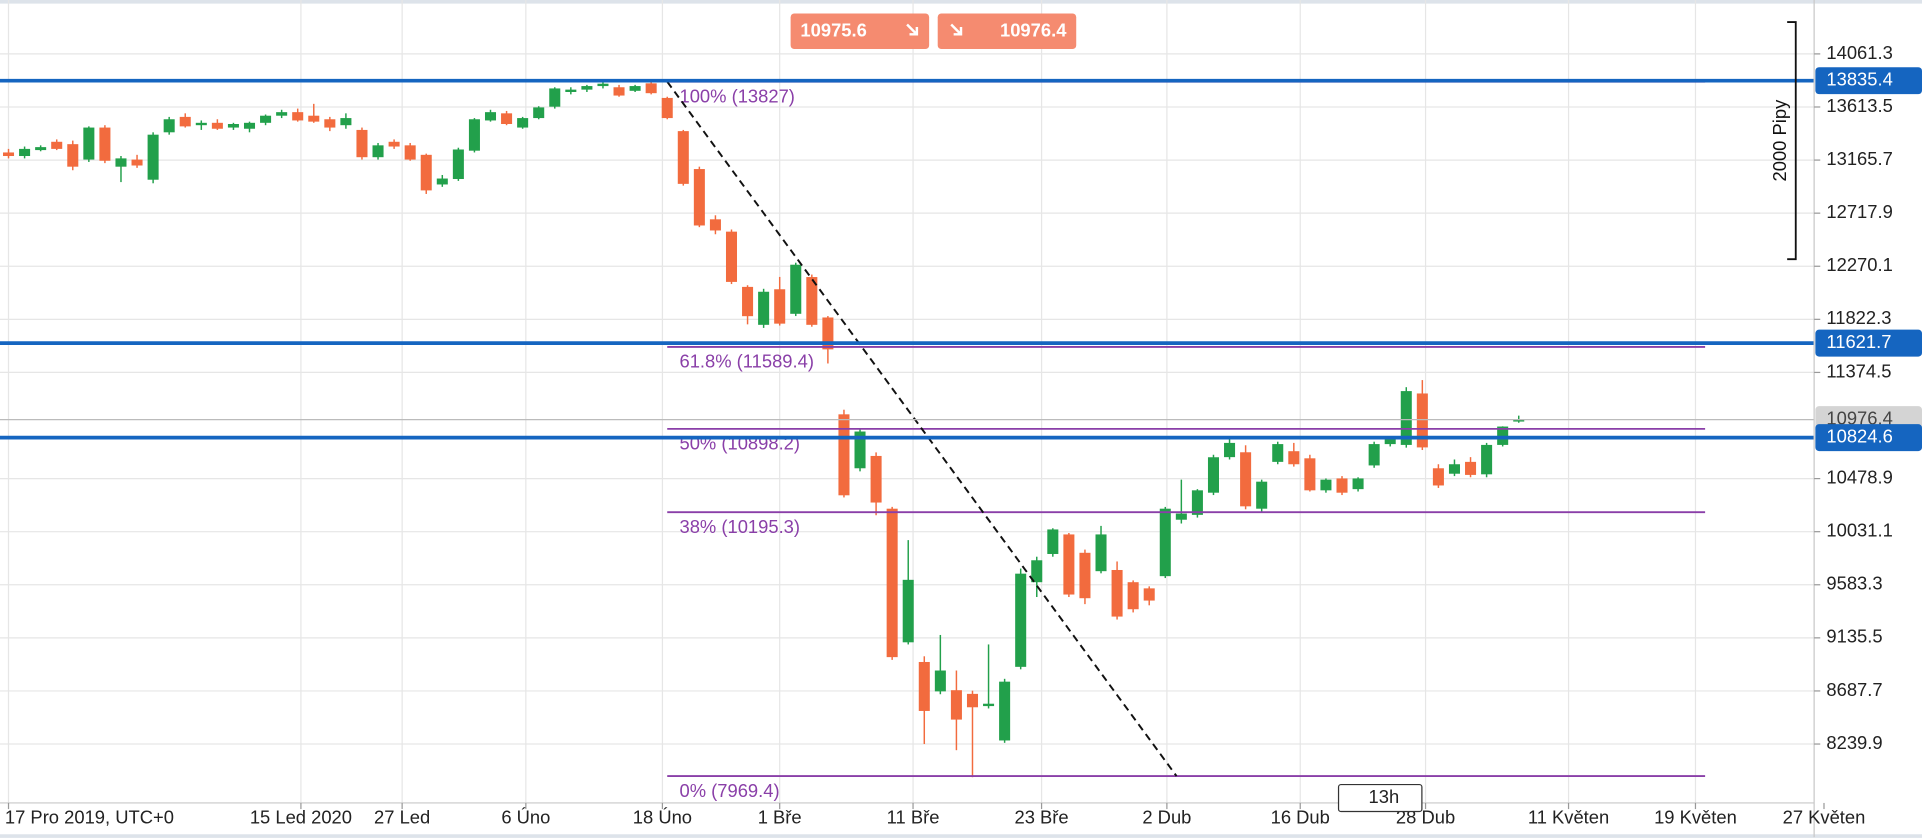 This screenshot has height=838, width=1922. I want to click on x-tick-label: 1 Bře, so click(780, 817).